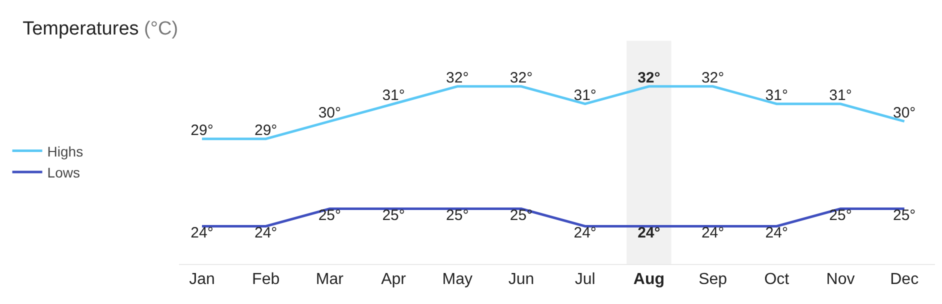 The image size is (942, 304). I want to click on x-tick-label: Mar, so click(330, 279).